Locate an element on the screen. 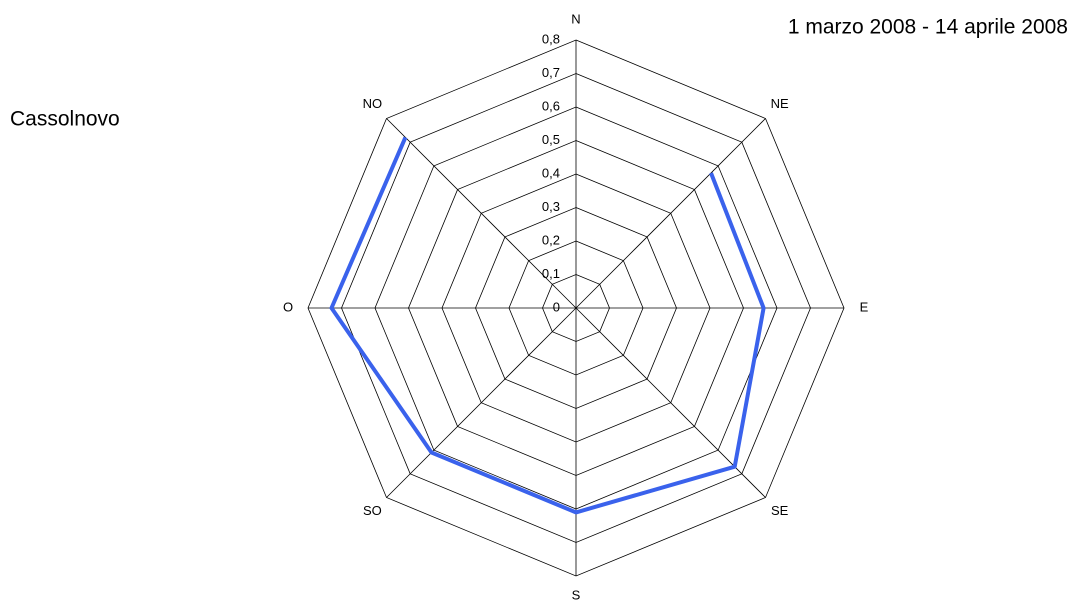  tick-label: 0,8 is located at coordinates (551, 38).